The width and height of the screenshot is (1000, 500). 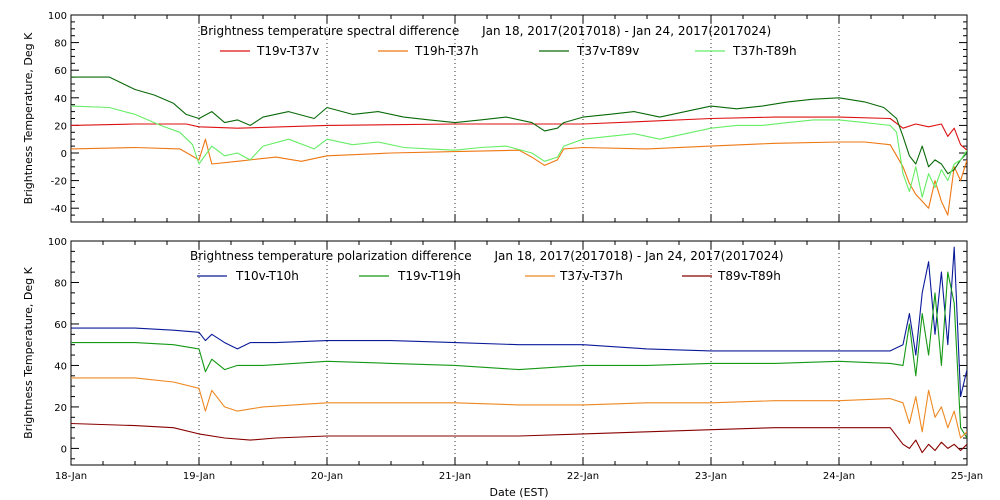 What do you see at coordinates (59, 209) in the screenshot?
I see `y-tick-label: -40` at bounding box center [59, 209].